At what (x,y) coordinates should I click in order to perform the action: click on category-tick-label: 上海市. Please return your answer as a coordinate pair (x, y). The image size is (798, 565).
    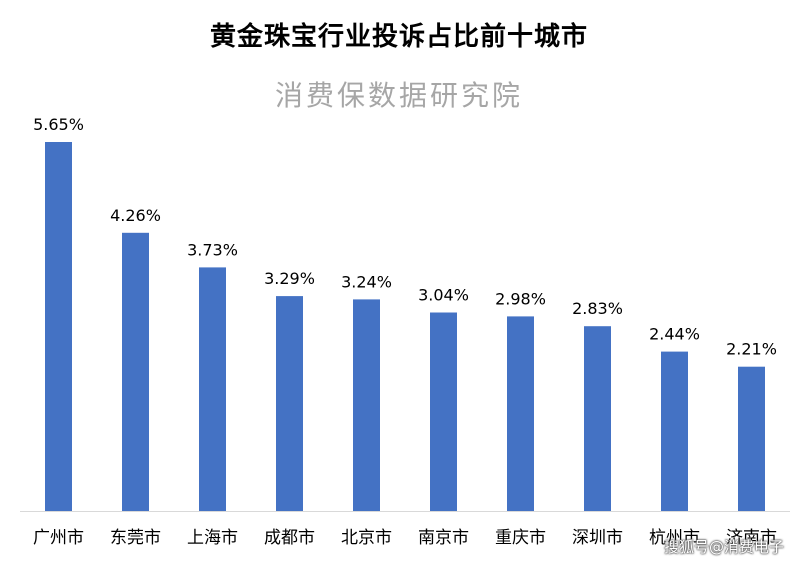
    Looking at the image, I should click on (212, 538).